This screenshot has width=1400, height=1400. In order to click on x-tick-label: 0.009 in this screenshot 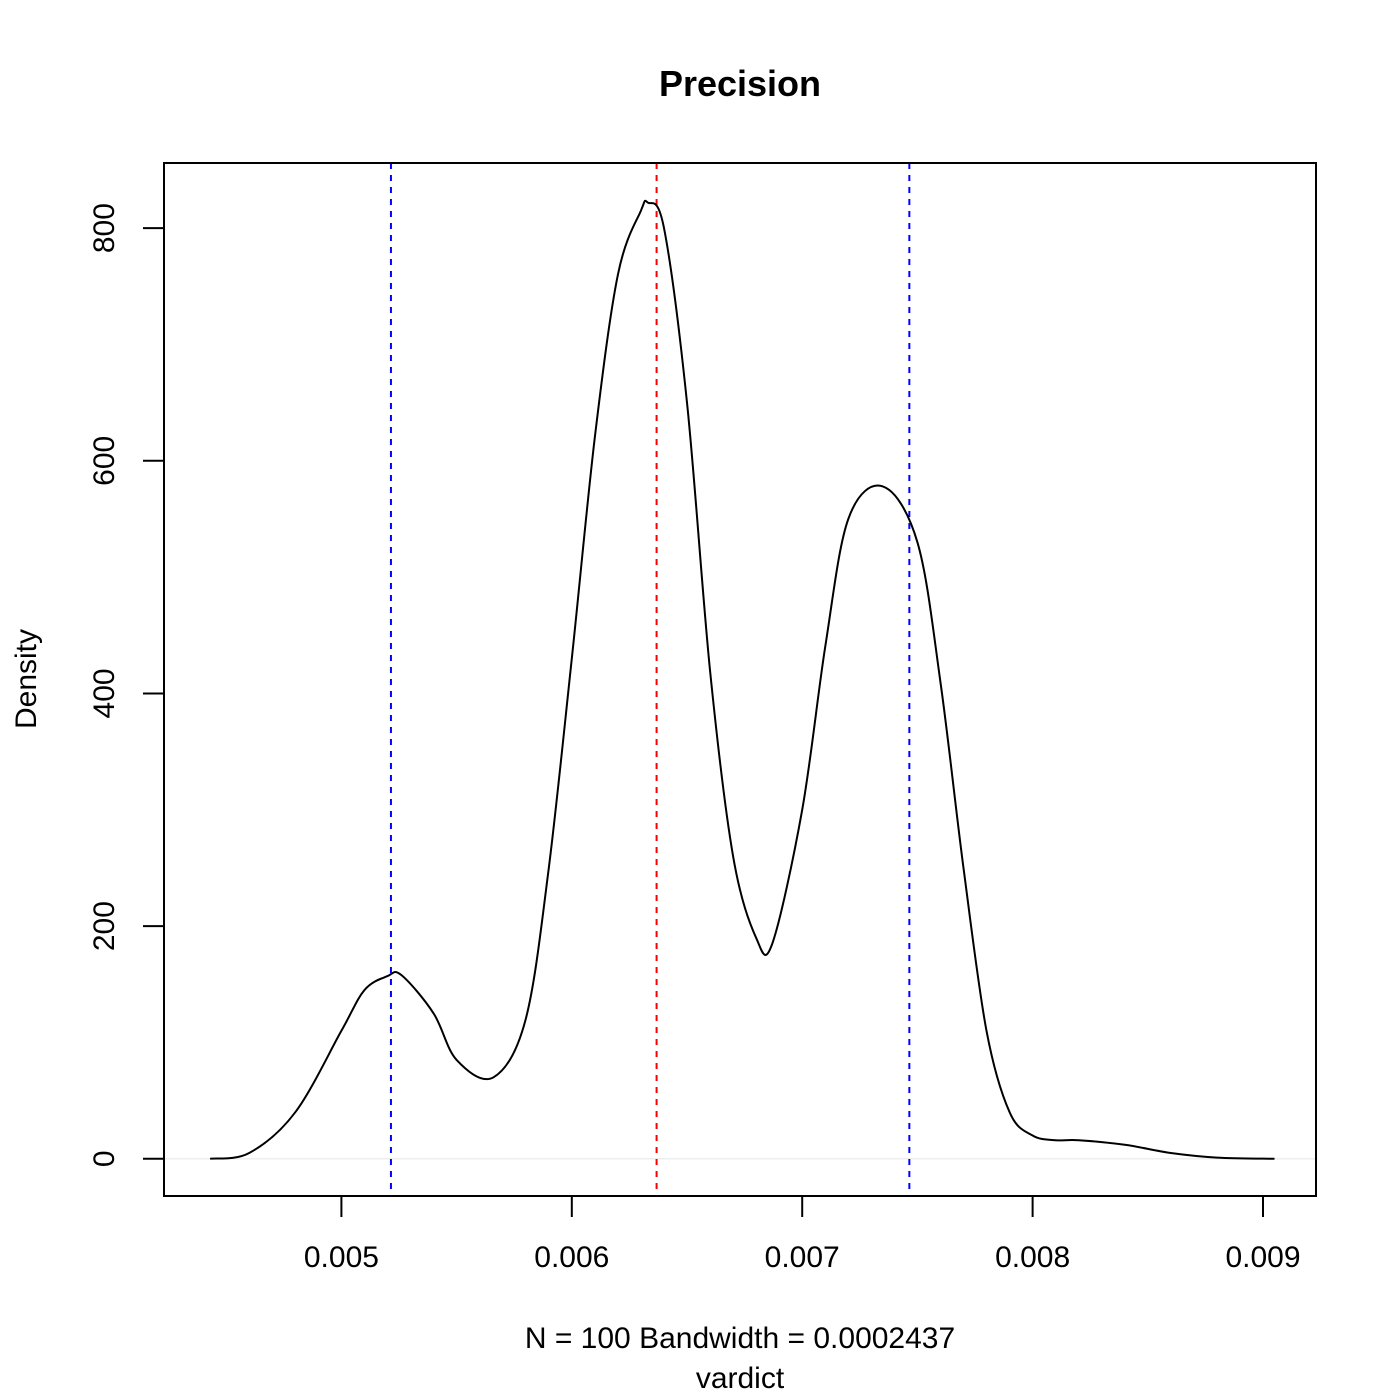, I will do `click(1262, 1257)`.